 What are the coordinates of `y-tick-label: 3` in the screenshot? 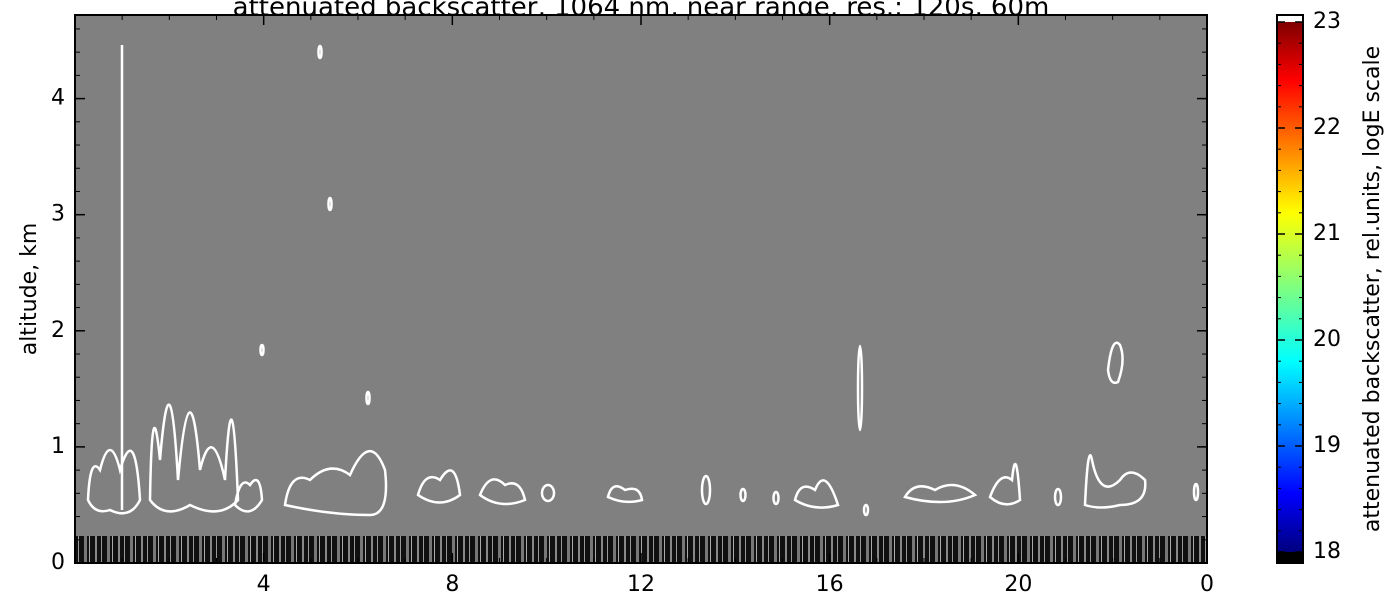 It's located at (58, 214).